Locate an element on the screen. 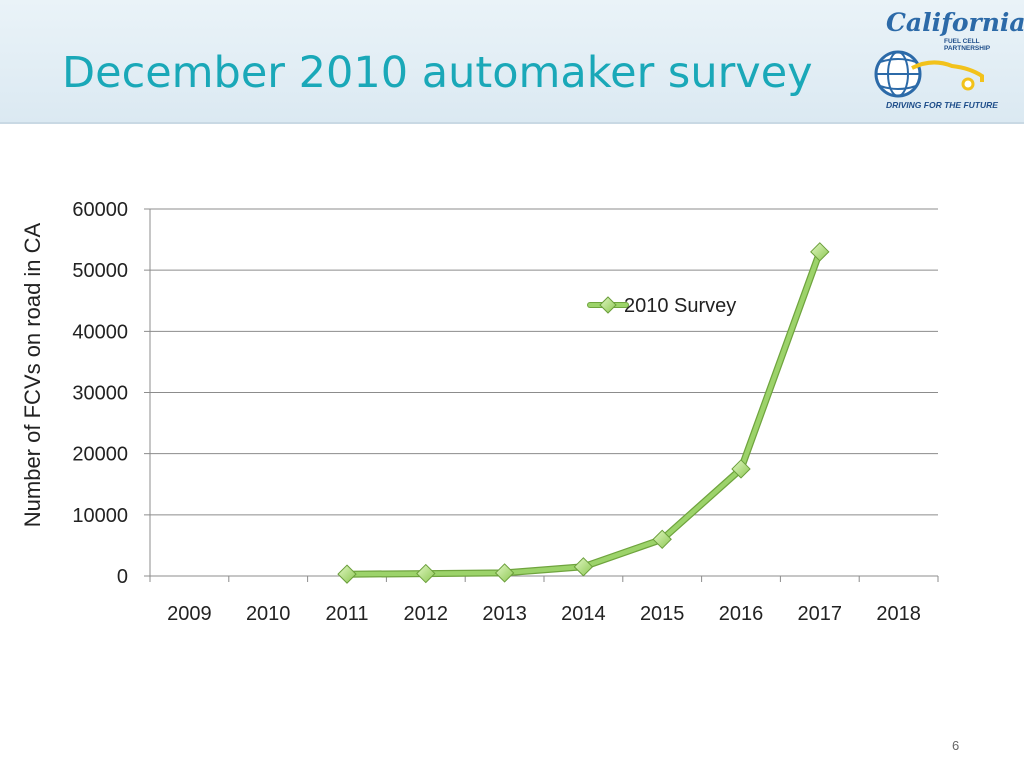 The height and width of the screenshot is (768, 1024). legend: 2010 Survey is located at coordinates (661, 306).